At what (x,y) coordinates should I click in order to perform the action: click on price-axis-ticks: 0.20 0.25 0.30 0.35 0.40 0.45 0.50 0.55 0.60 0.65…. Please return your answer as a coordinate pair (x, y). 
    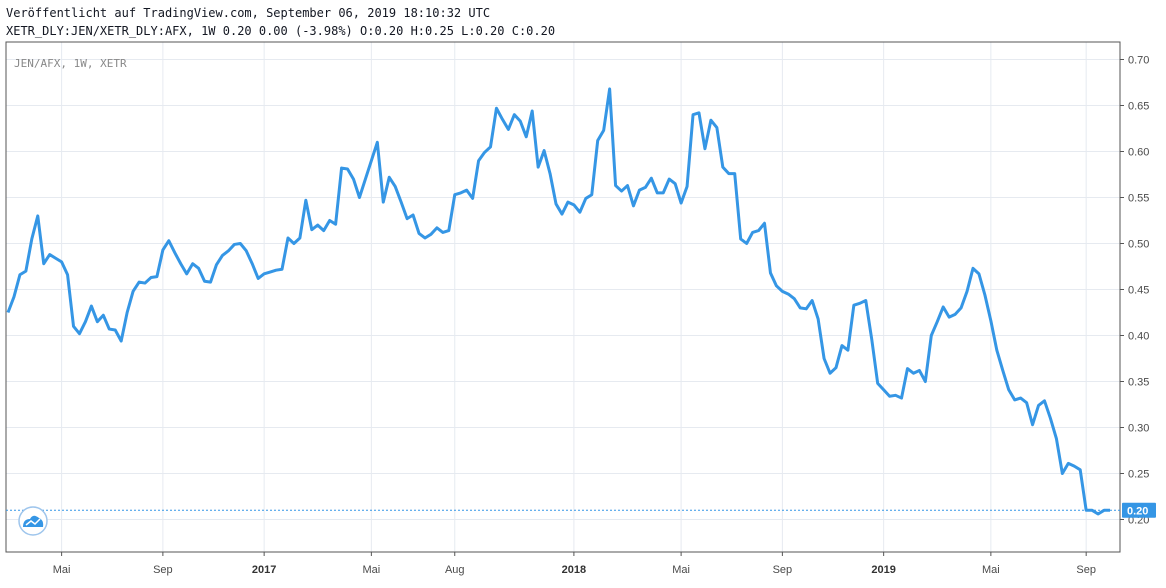
    Looking at the image, I should click on (1134, 291).